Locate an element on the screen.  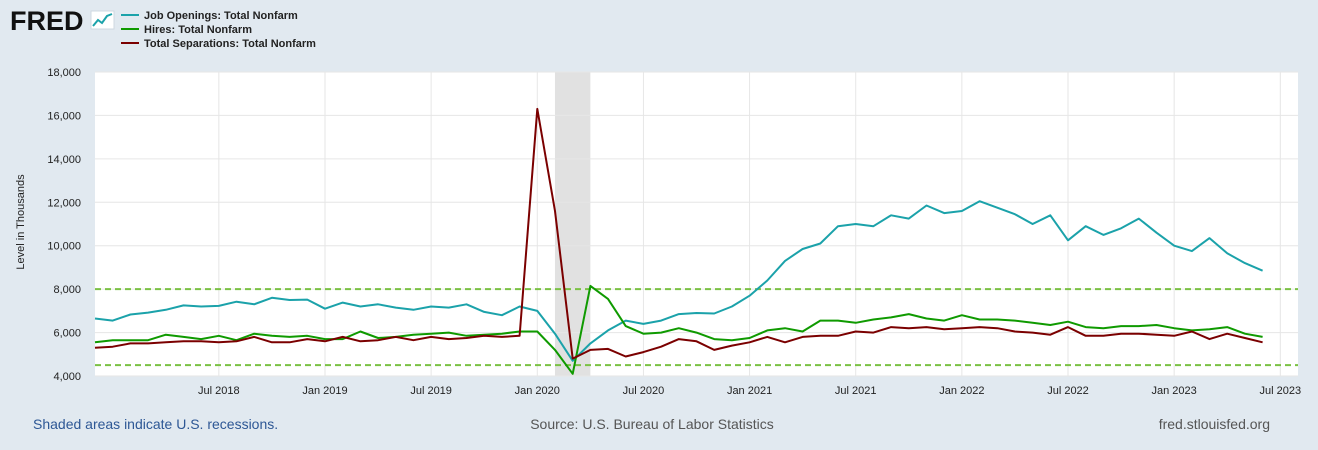
y-tick-label-5: 14,000 is located at coordinates (64, 160).